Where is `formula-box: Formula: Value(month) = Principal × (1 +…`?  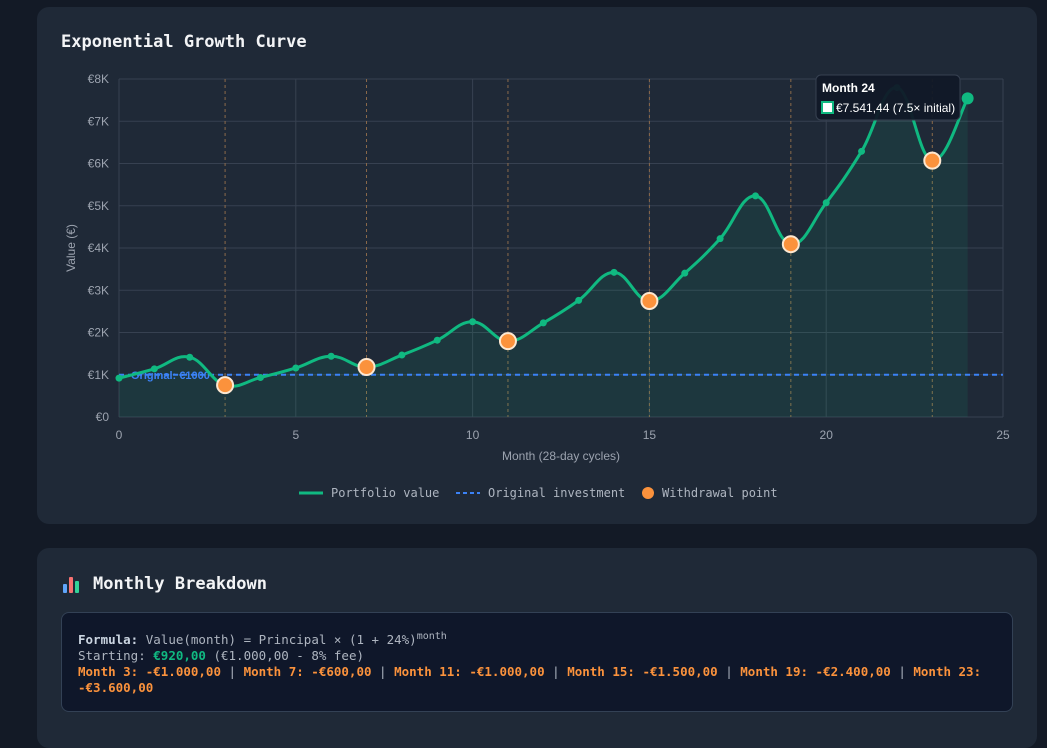 formula-box: Formula: Value(month) = Principal × (1 +… is located at coordinates (537, 662).